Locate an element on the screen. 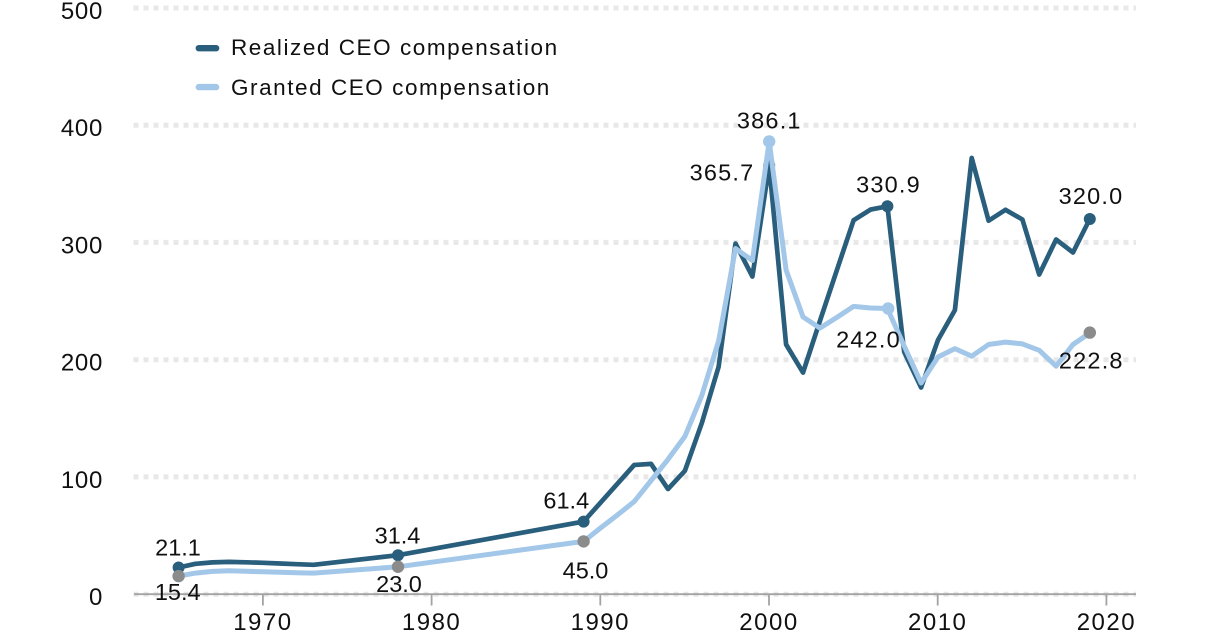 Image resolution: width=1216 pixels, height=637 pixels. svg-text: 15.4 is located at coordinates (178, 592).